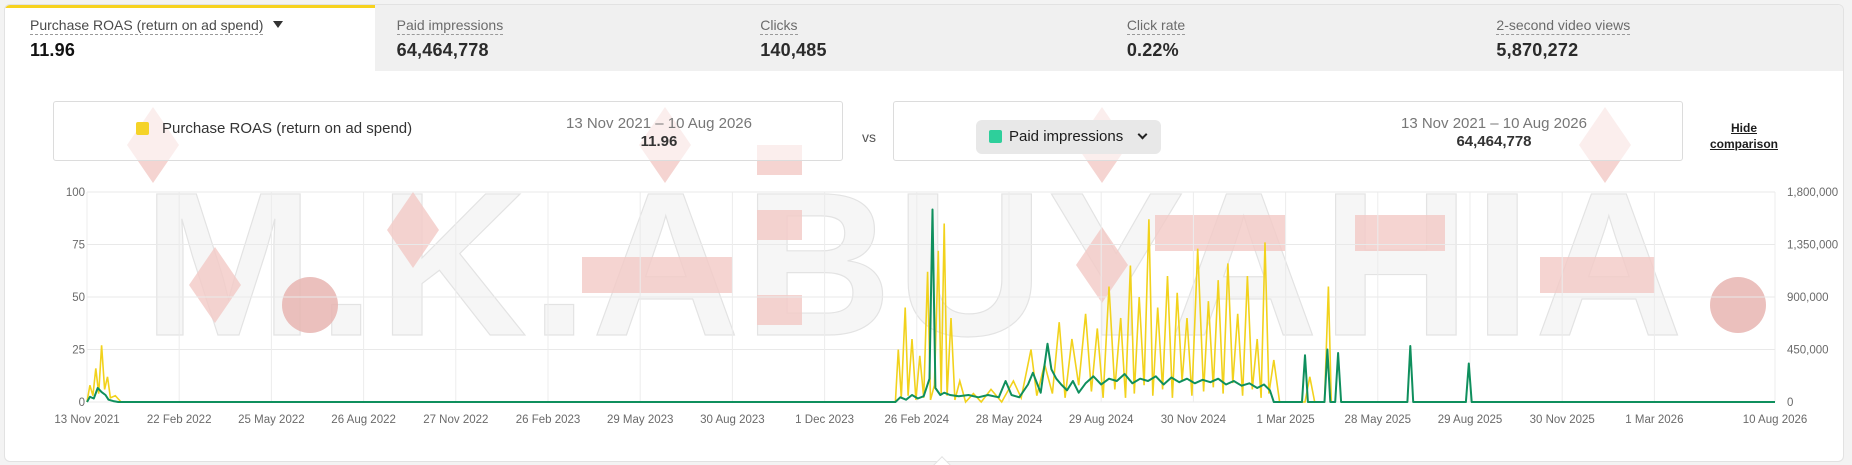 Image resolution: width=1852 pixels, height=465 pixels. What do you see at coordinates (1142, 134) in the screenshot?
I see `chevron-down-icon` at bounding box center [1142, 134].